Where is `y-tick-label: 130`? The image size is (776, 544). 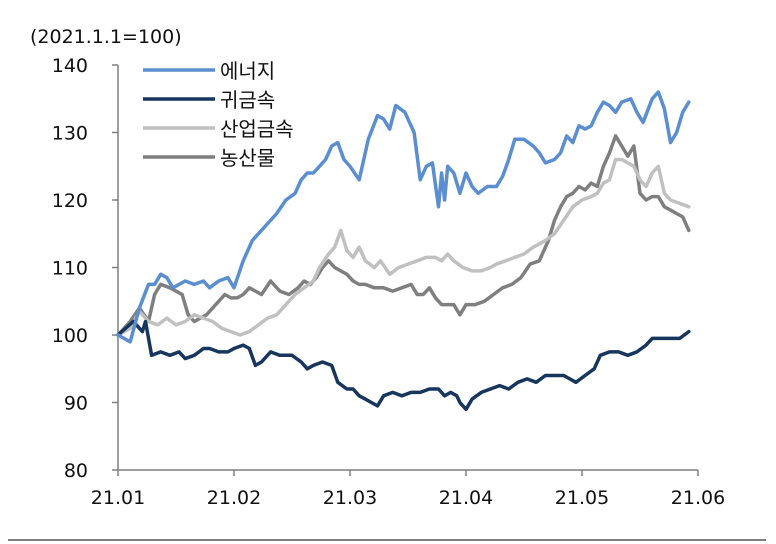
y-tick-label: 130 is located at coordinates (70, 134).